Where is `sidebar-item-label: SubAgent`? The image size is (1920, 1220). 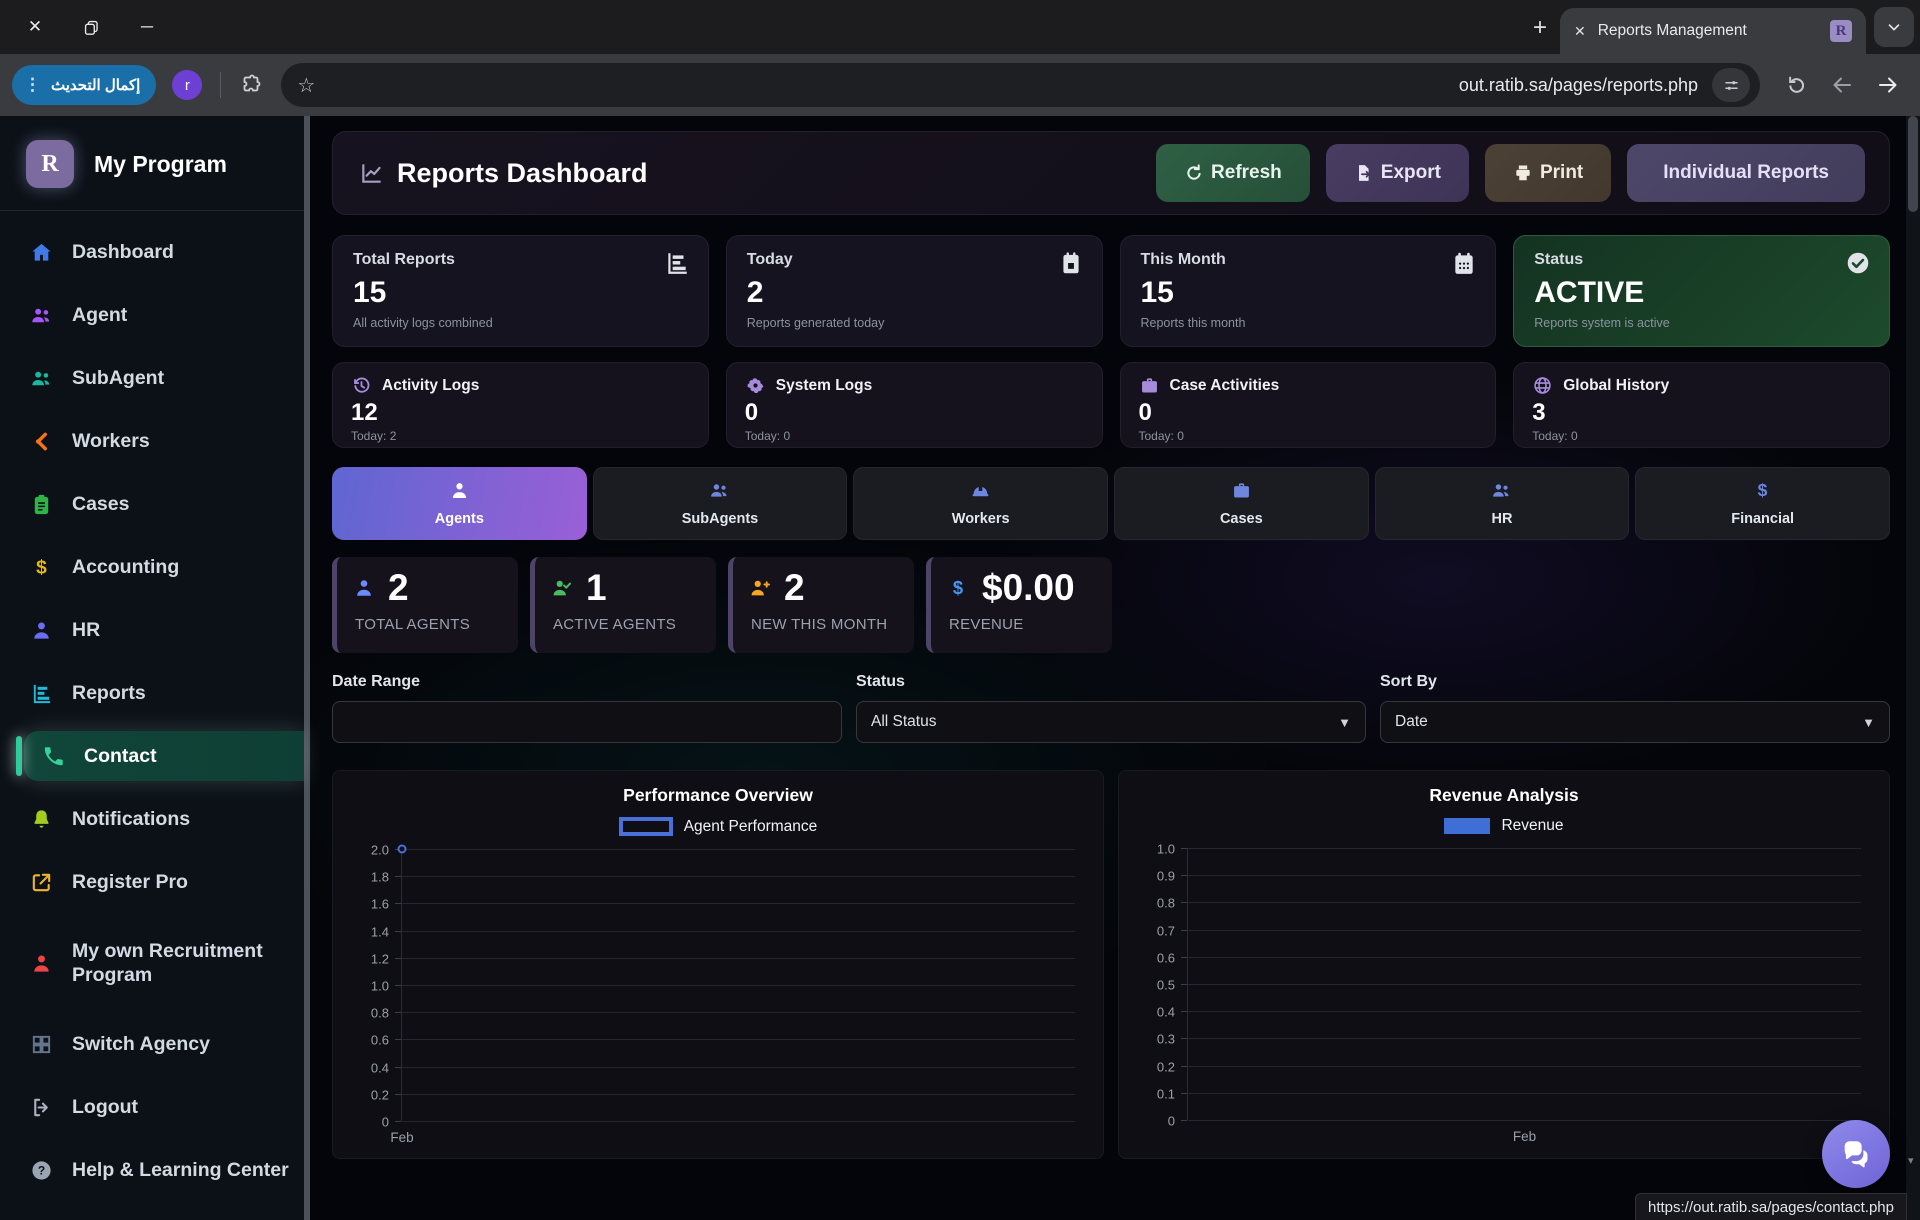 sidebar-item-label: SubAgent is located at coordinates (118, 377).